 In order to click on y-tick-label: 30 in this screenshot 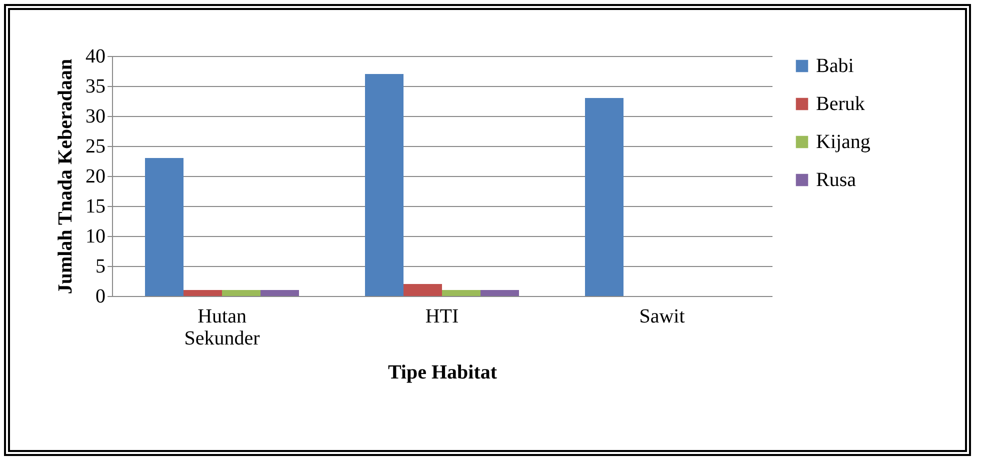, I will do `click(96, 117)`.